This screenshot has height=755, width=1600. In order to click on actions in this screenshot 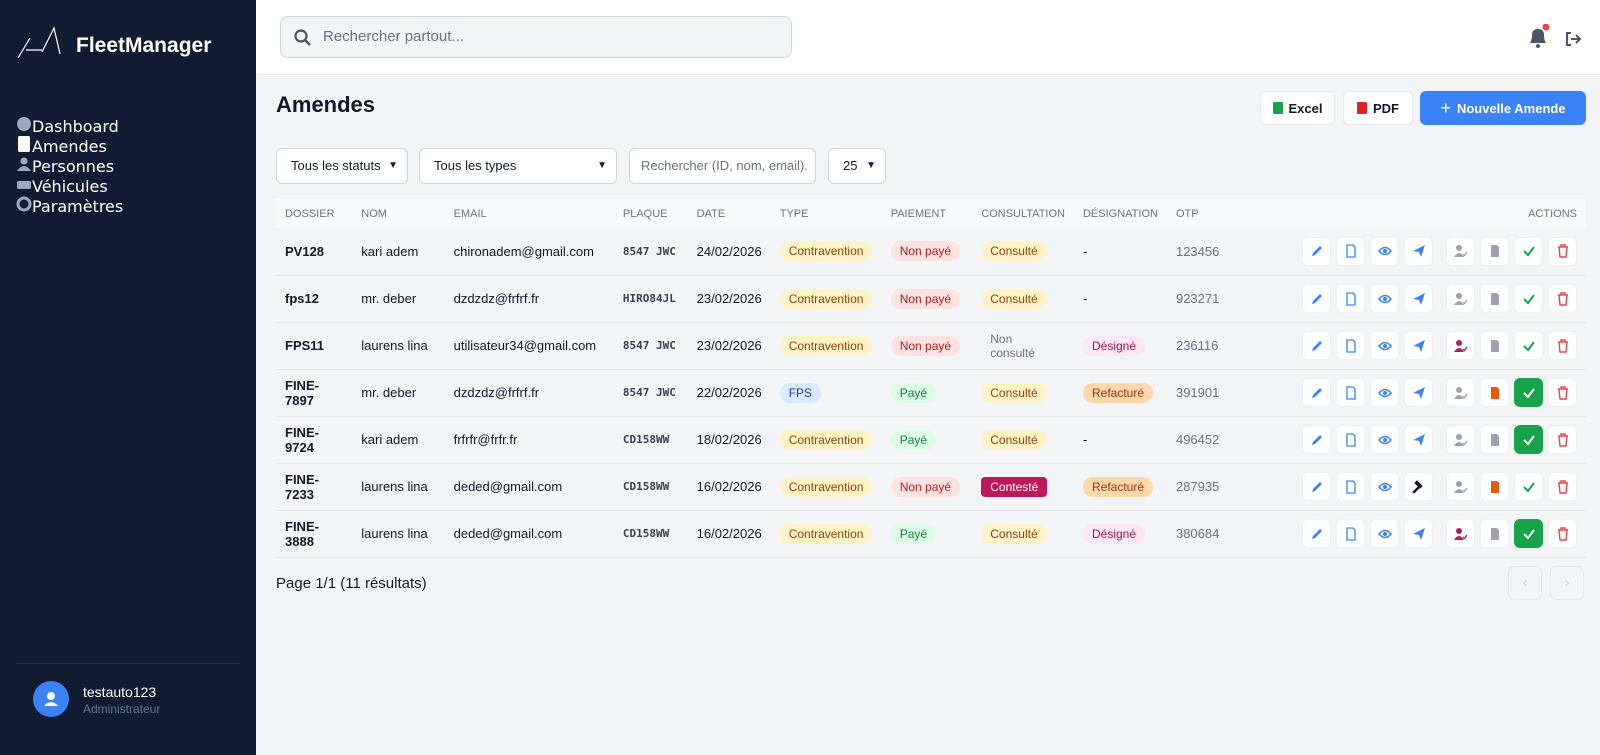, I will do `click(1407, 392)`.